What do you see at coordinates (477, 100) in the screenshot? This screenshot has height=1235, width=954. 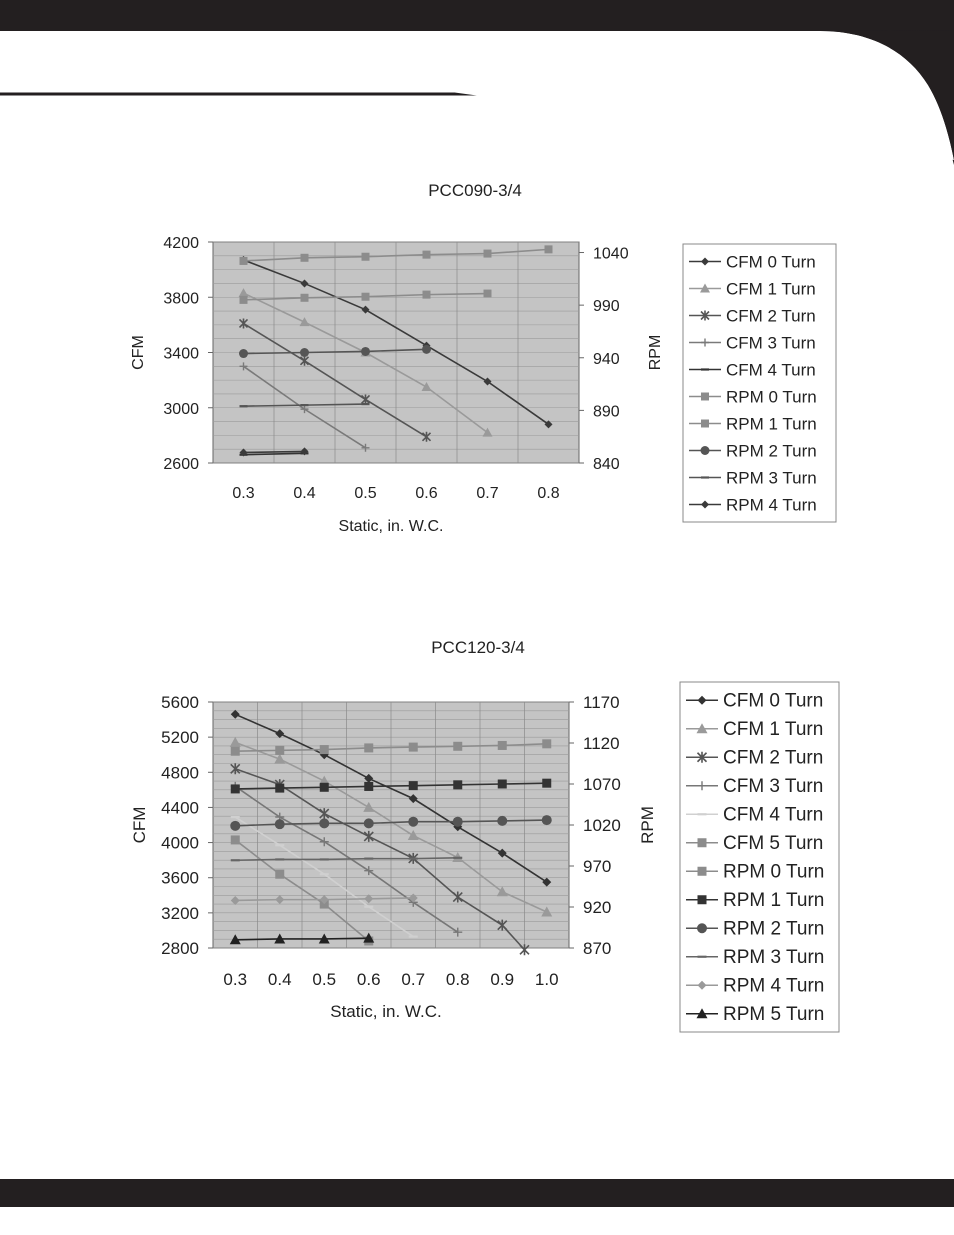 I see `header-decoration` at bounding box center [477, 100].